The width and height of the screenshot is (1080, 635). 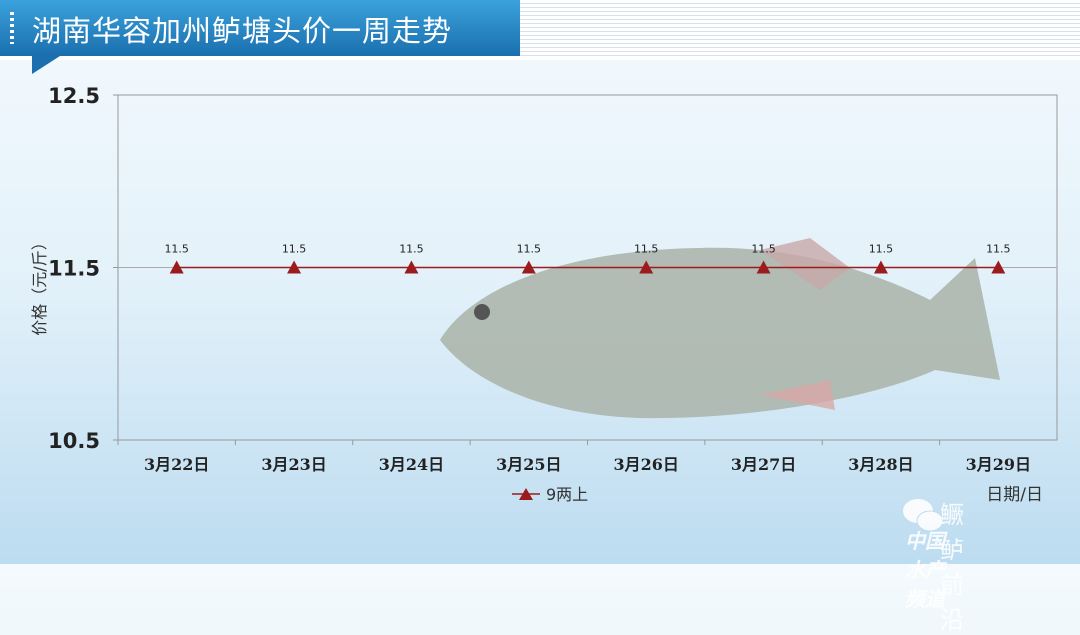 What do you see at coordinates (526, 494) in the screenshot?
I see `legend-marker` at bounding box center [526, 494].